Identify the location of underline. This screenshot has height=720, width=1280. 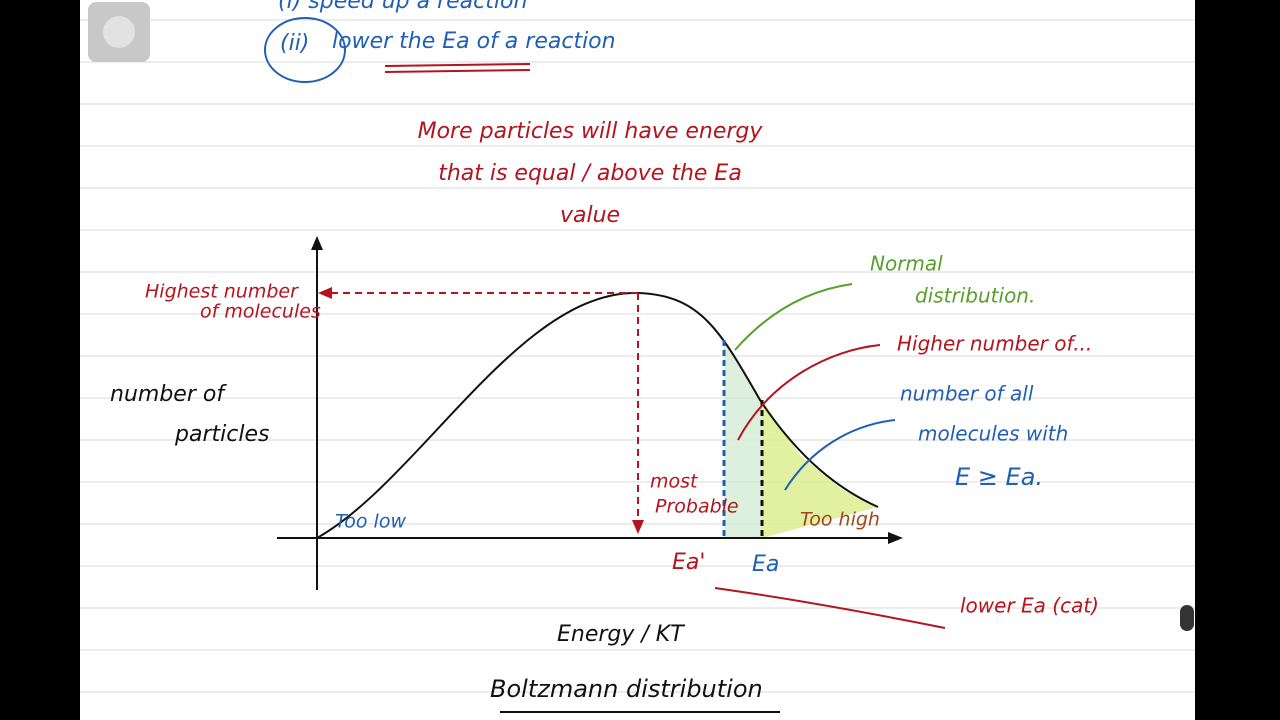
(457, 68).